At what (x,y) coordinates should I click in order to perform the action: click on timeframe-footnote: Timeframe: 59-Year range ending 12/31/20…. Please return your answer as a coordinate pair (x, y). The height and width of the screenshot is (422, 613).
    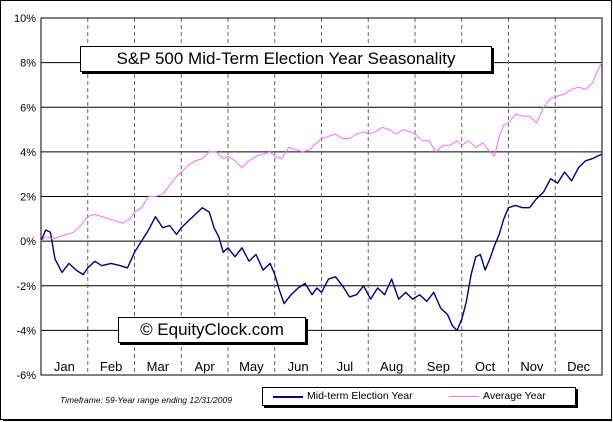
    Looking at the image, I should click on (146, 400).